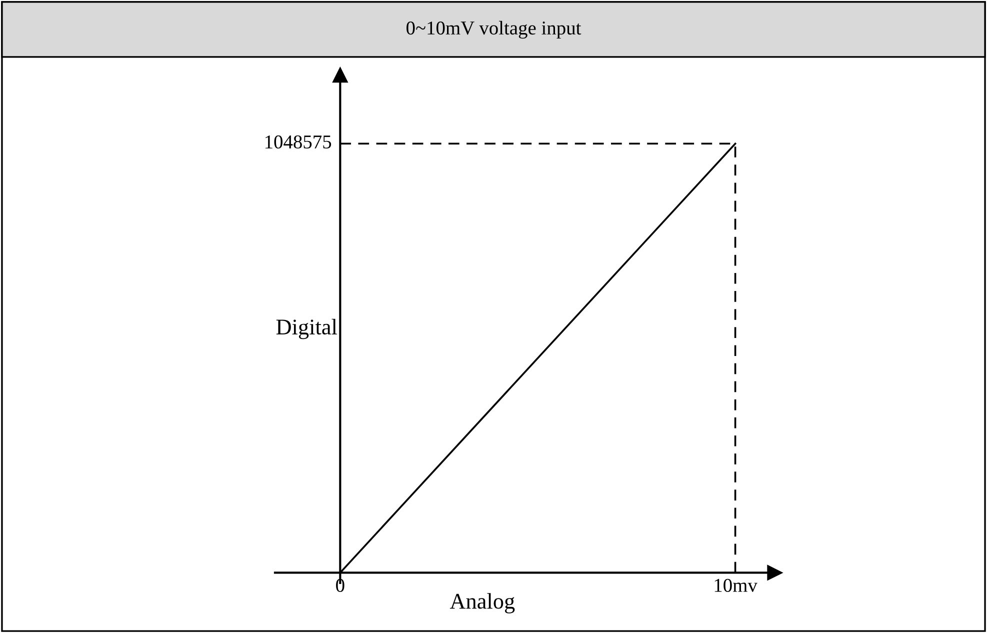 The width and height of the screenshot is (987, 633). I want to click on chart-title: 0~10mV voltage input, so click(494, 29).